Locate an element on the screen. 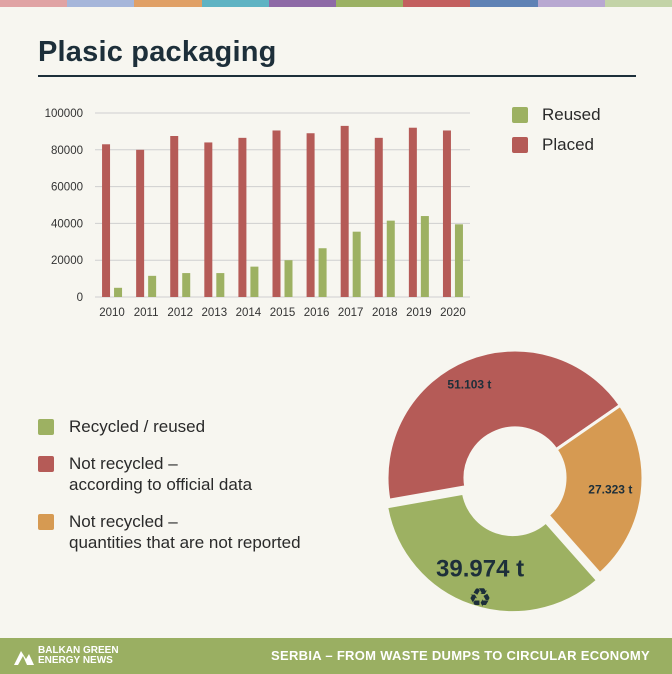 The height and width of the screenshot is (674, 672). pie-legend-item: Not recycled – according to official data is located at coordinates (169, 474).